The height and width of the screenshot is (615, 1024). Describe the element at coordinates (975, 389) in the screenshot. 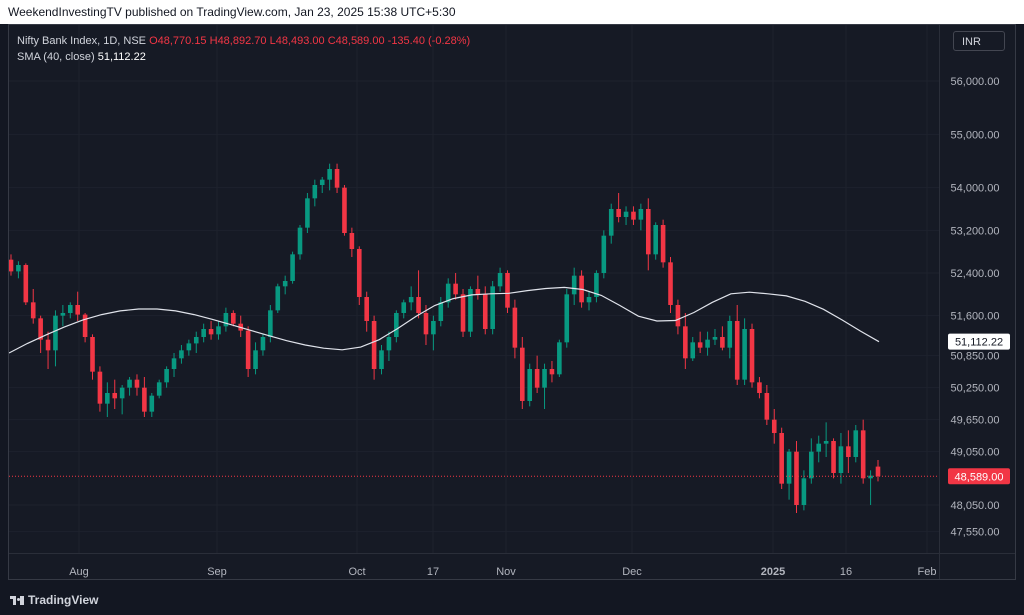

I see `y-tick-label: 50,250.00` at that location.